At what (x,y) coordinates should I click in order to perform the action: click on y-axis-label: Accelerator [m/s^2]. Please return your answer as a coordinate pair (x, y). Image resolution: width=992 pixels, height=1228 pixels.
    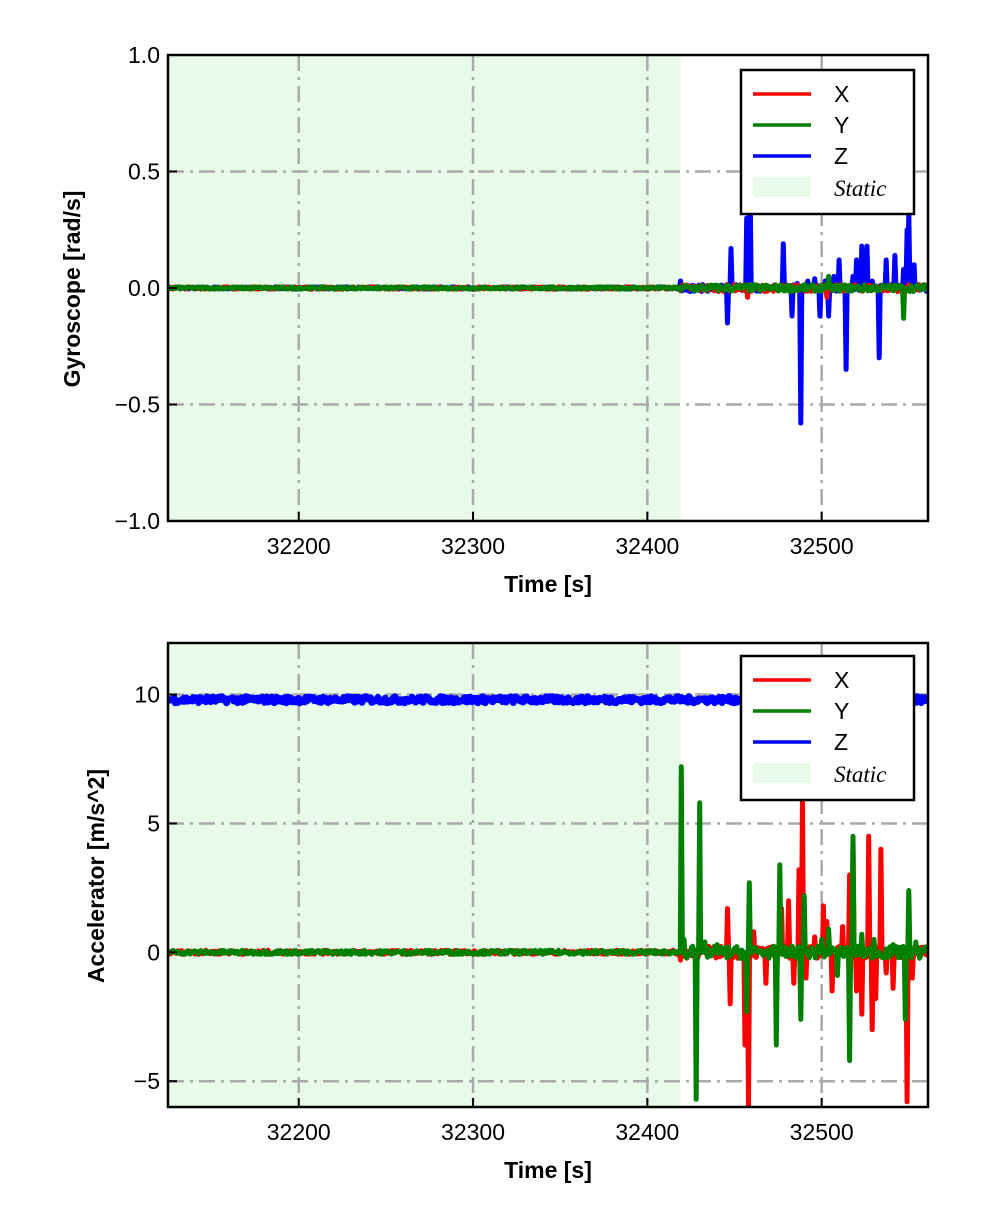
    Looking at the image, I should click on (96, 876).